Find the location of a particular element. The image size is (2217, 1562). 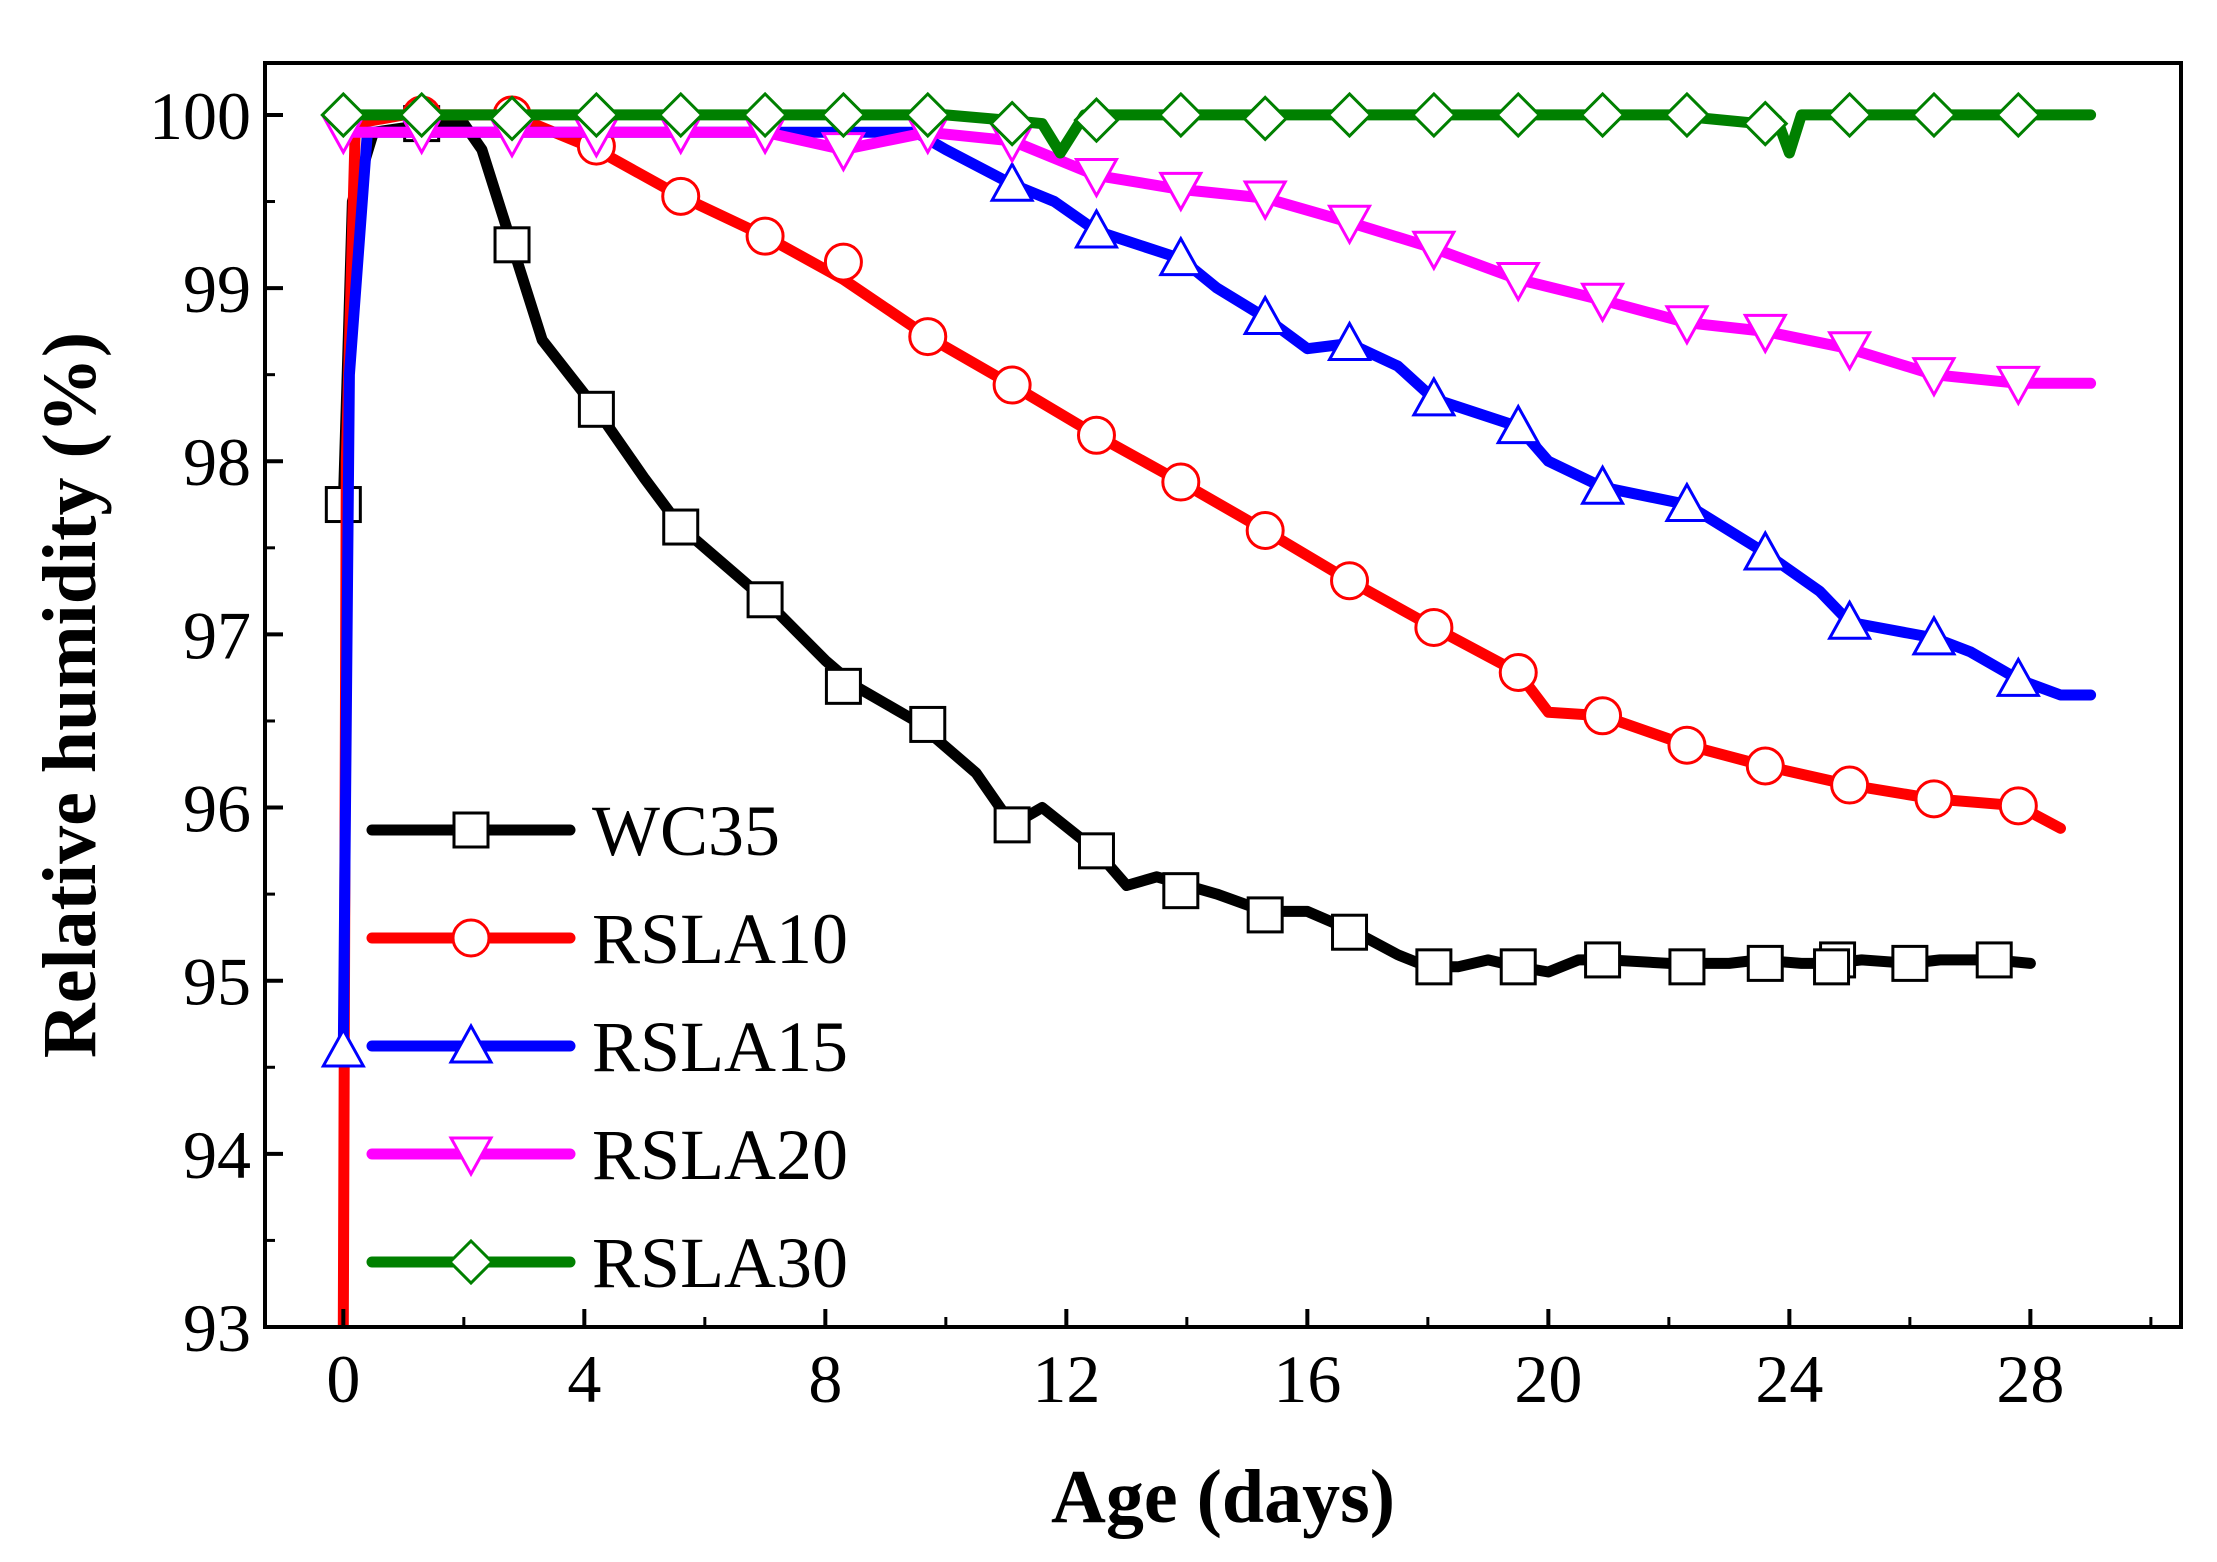

legend-label-wc35: WC35 is located at coordinates (686, 831).